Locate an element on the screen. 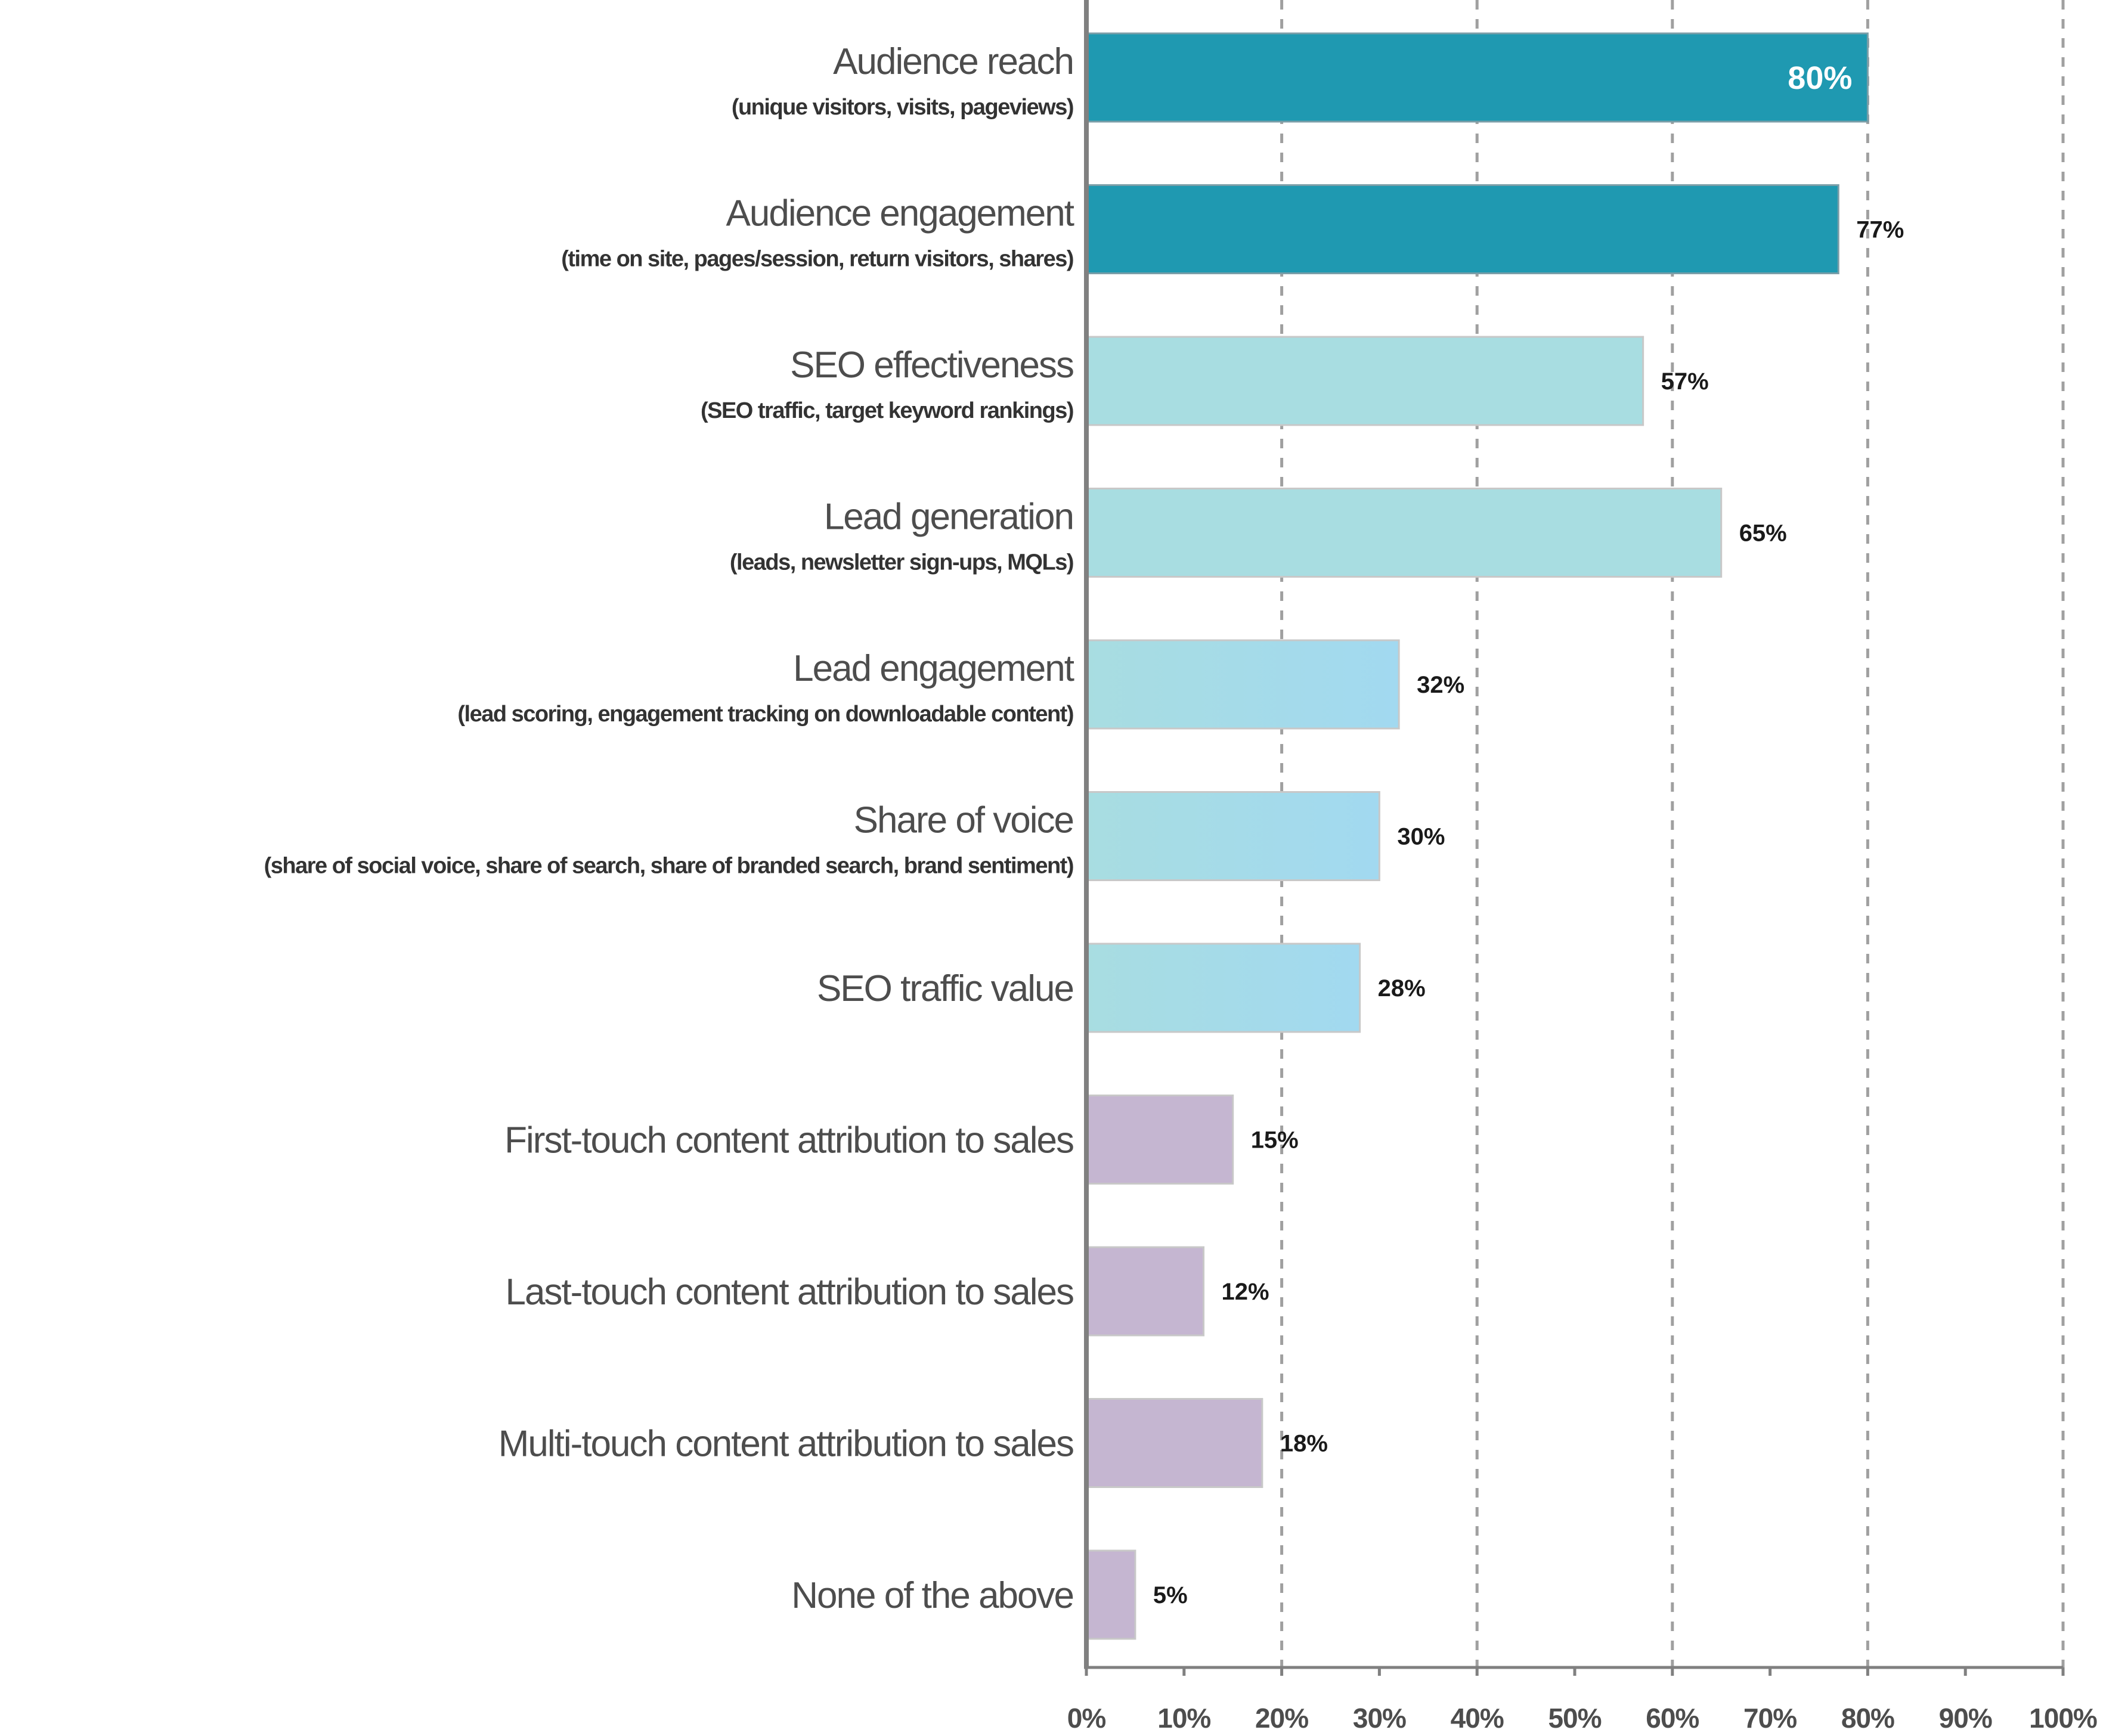 This screenshot has height=1736, width=2103. x-tick-label: 10% is located at coordinates (1183, 1719).